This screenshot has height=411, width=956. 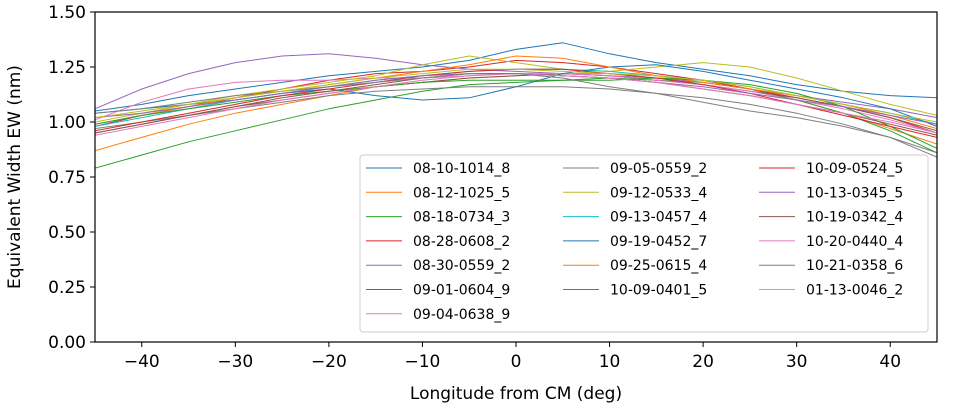 What do you see at coordinates (67, 13) in the screenshot?
I see `y-tick-label: 1.50` at bounding box center [67, 13].